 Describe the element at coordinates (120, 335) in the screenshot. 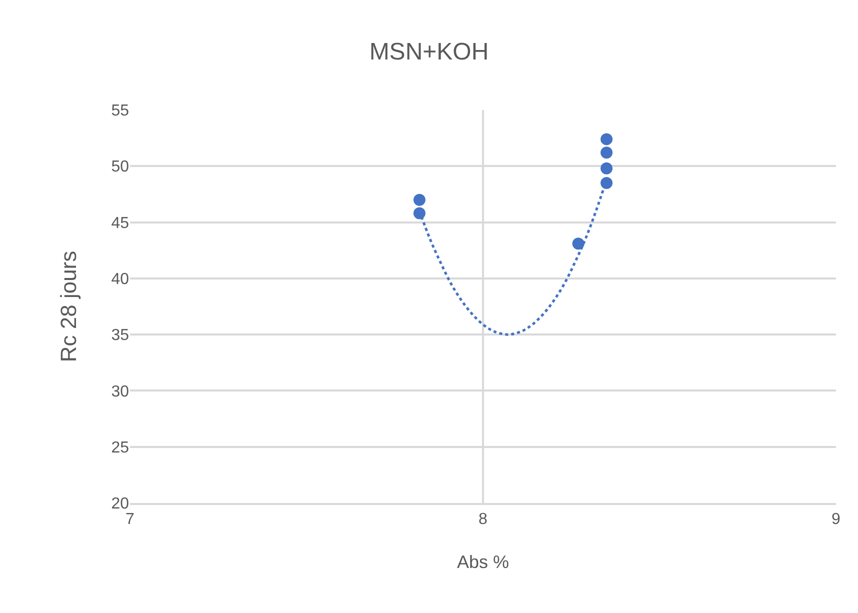

I see `y-tick-label: 35` at that location.